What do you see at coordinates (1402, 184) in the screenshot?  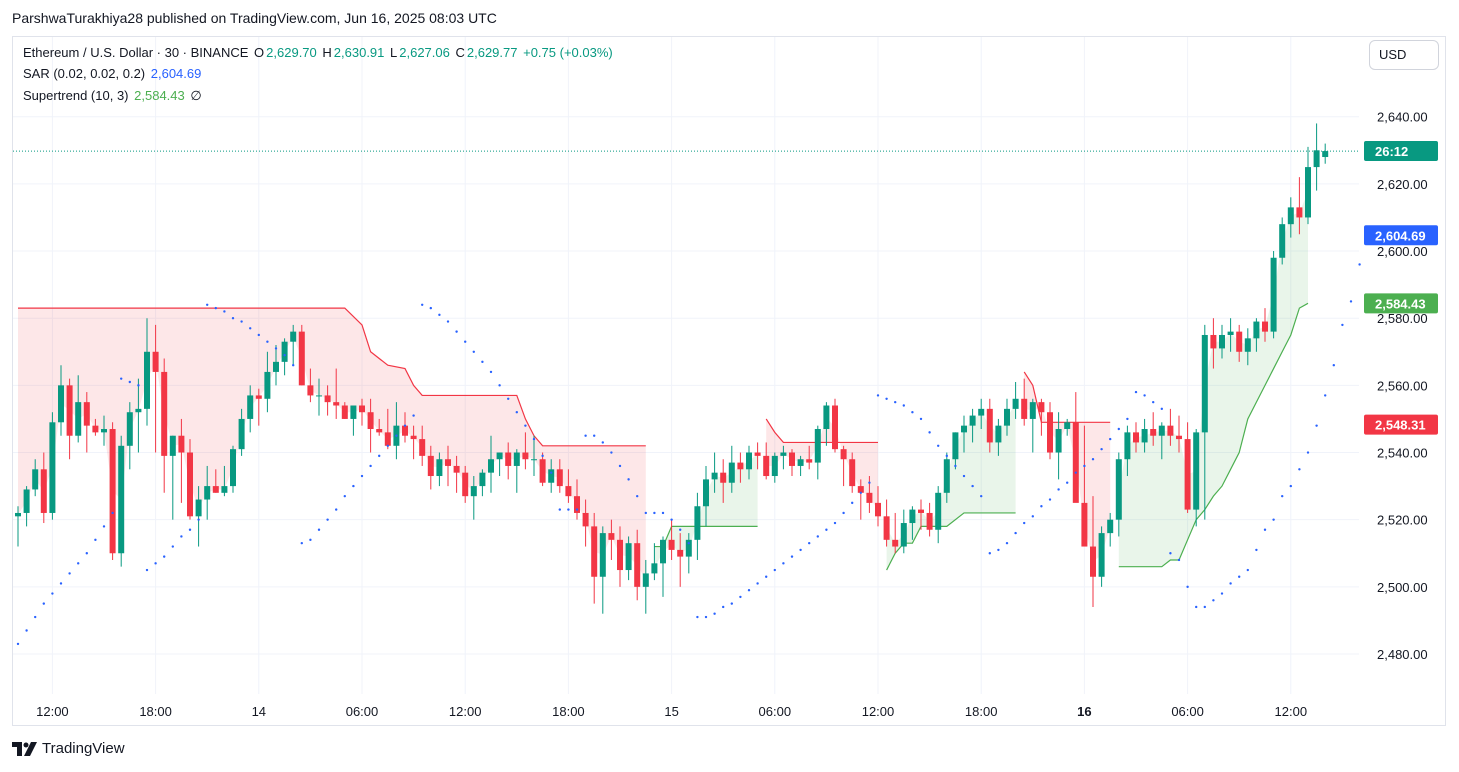 I see `y-tick-label: 2,620.00` at bounding box center [1402, 184].